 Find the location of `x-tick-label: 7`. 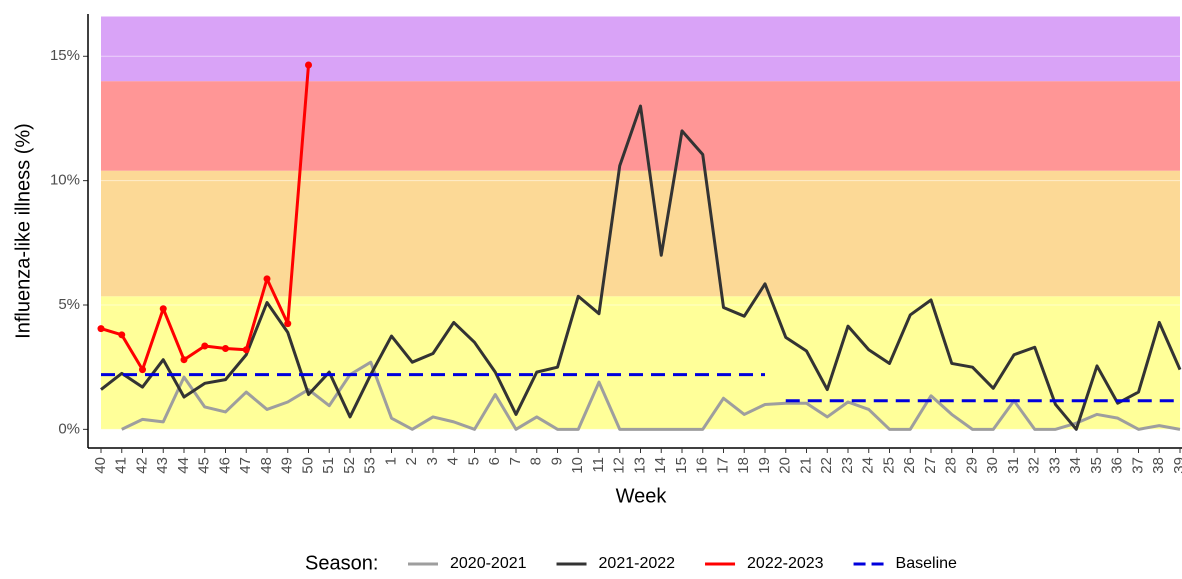

x-tick-label: 7 is located at coordinates (515, 461).